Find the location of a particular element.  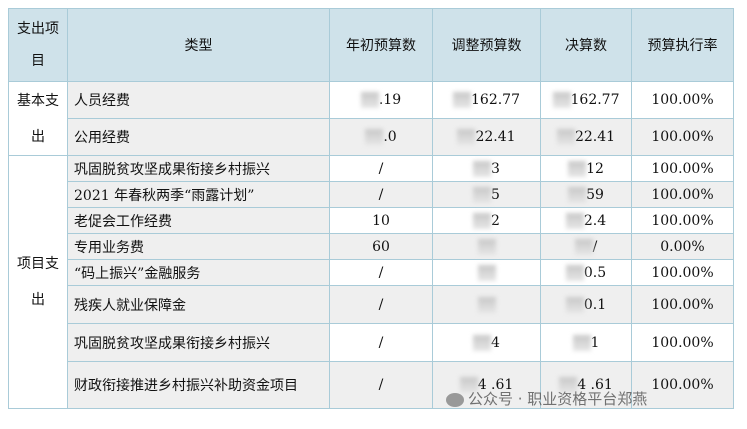

adjusted-cell: 3 is located at coordinates (486, 168).